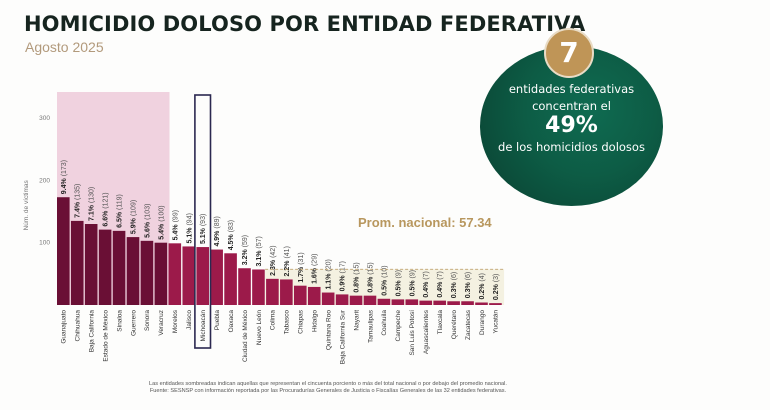 The width and height of the screenshot is (770, 410). I want to click on x-tick-label: Hidalgo, so click(315, 321).